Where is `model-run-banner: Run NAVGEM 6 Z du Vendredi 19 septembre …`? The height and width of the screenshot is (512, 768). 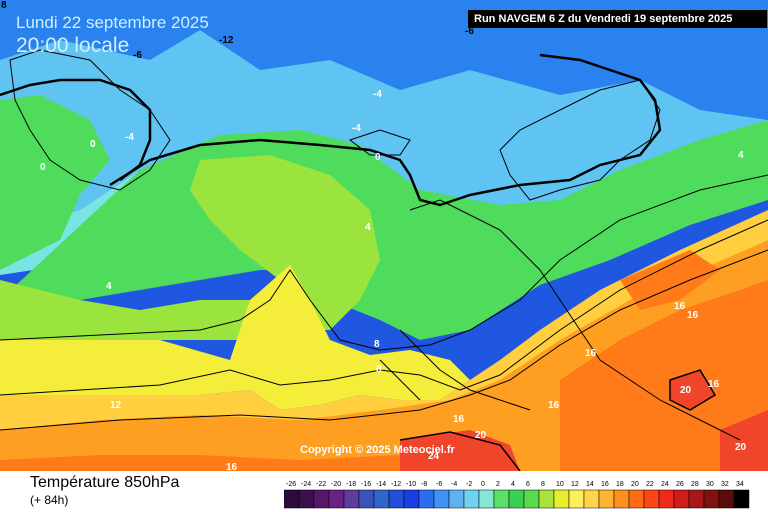 model-run-banner: Run NAVGEM 6 Z du Vendredi 19 septembre … is located at coordinates (617, 19).